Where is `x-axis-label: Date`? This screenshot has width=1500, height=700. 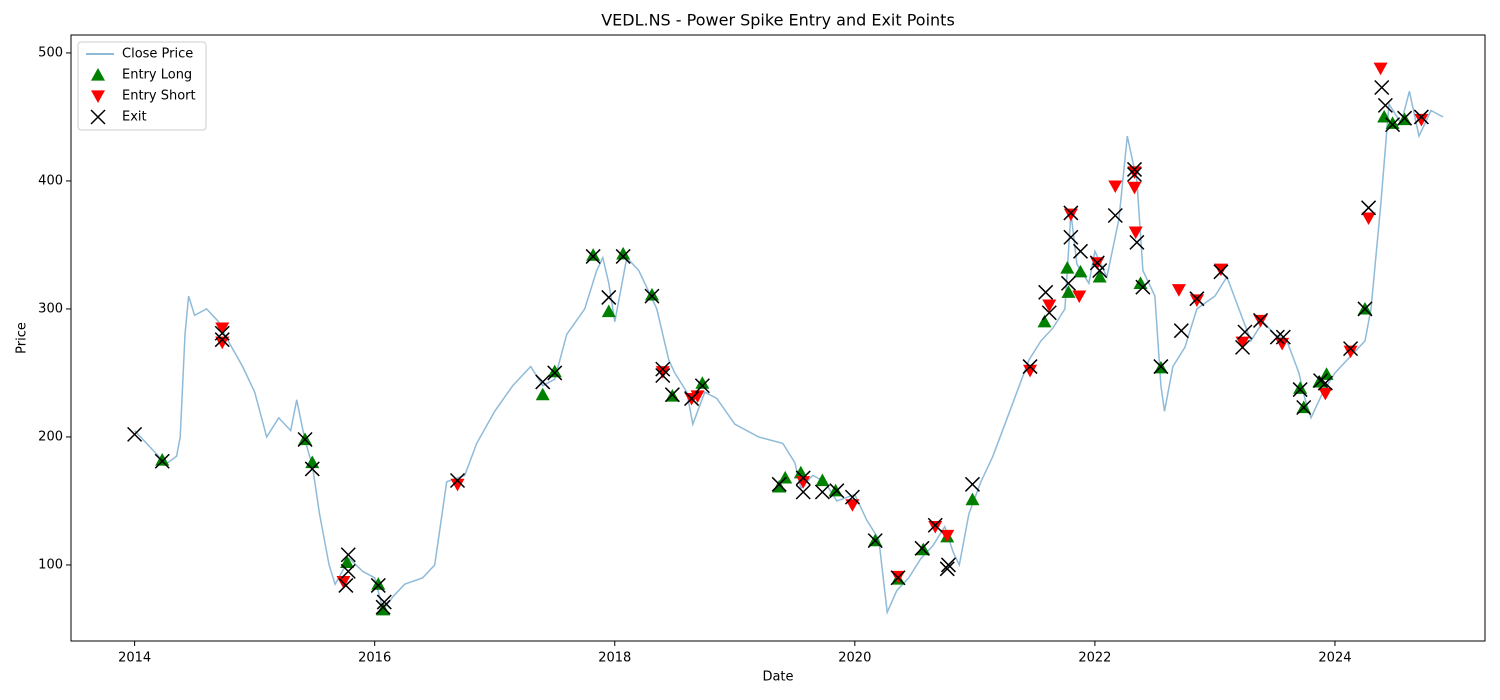 x-axis-label: Date is located at coordinates (777, 677).